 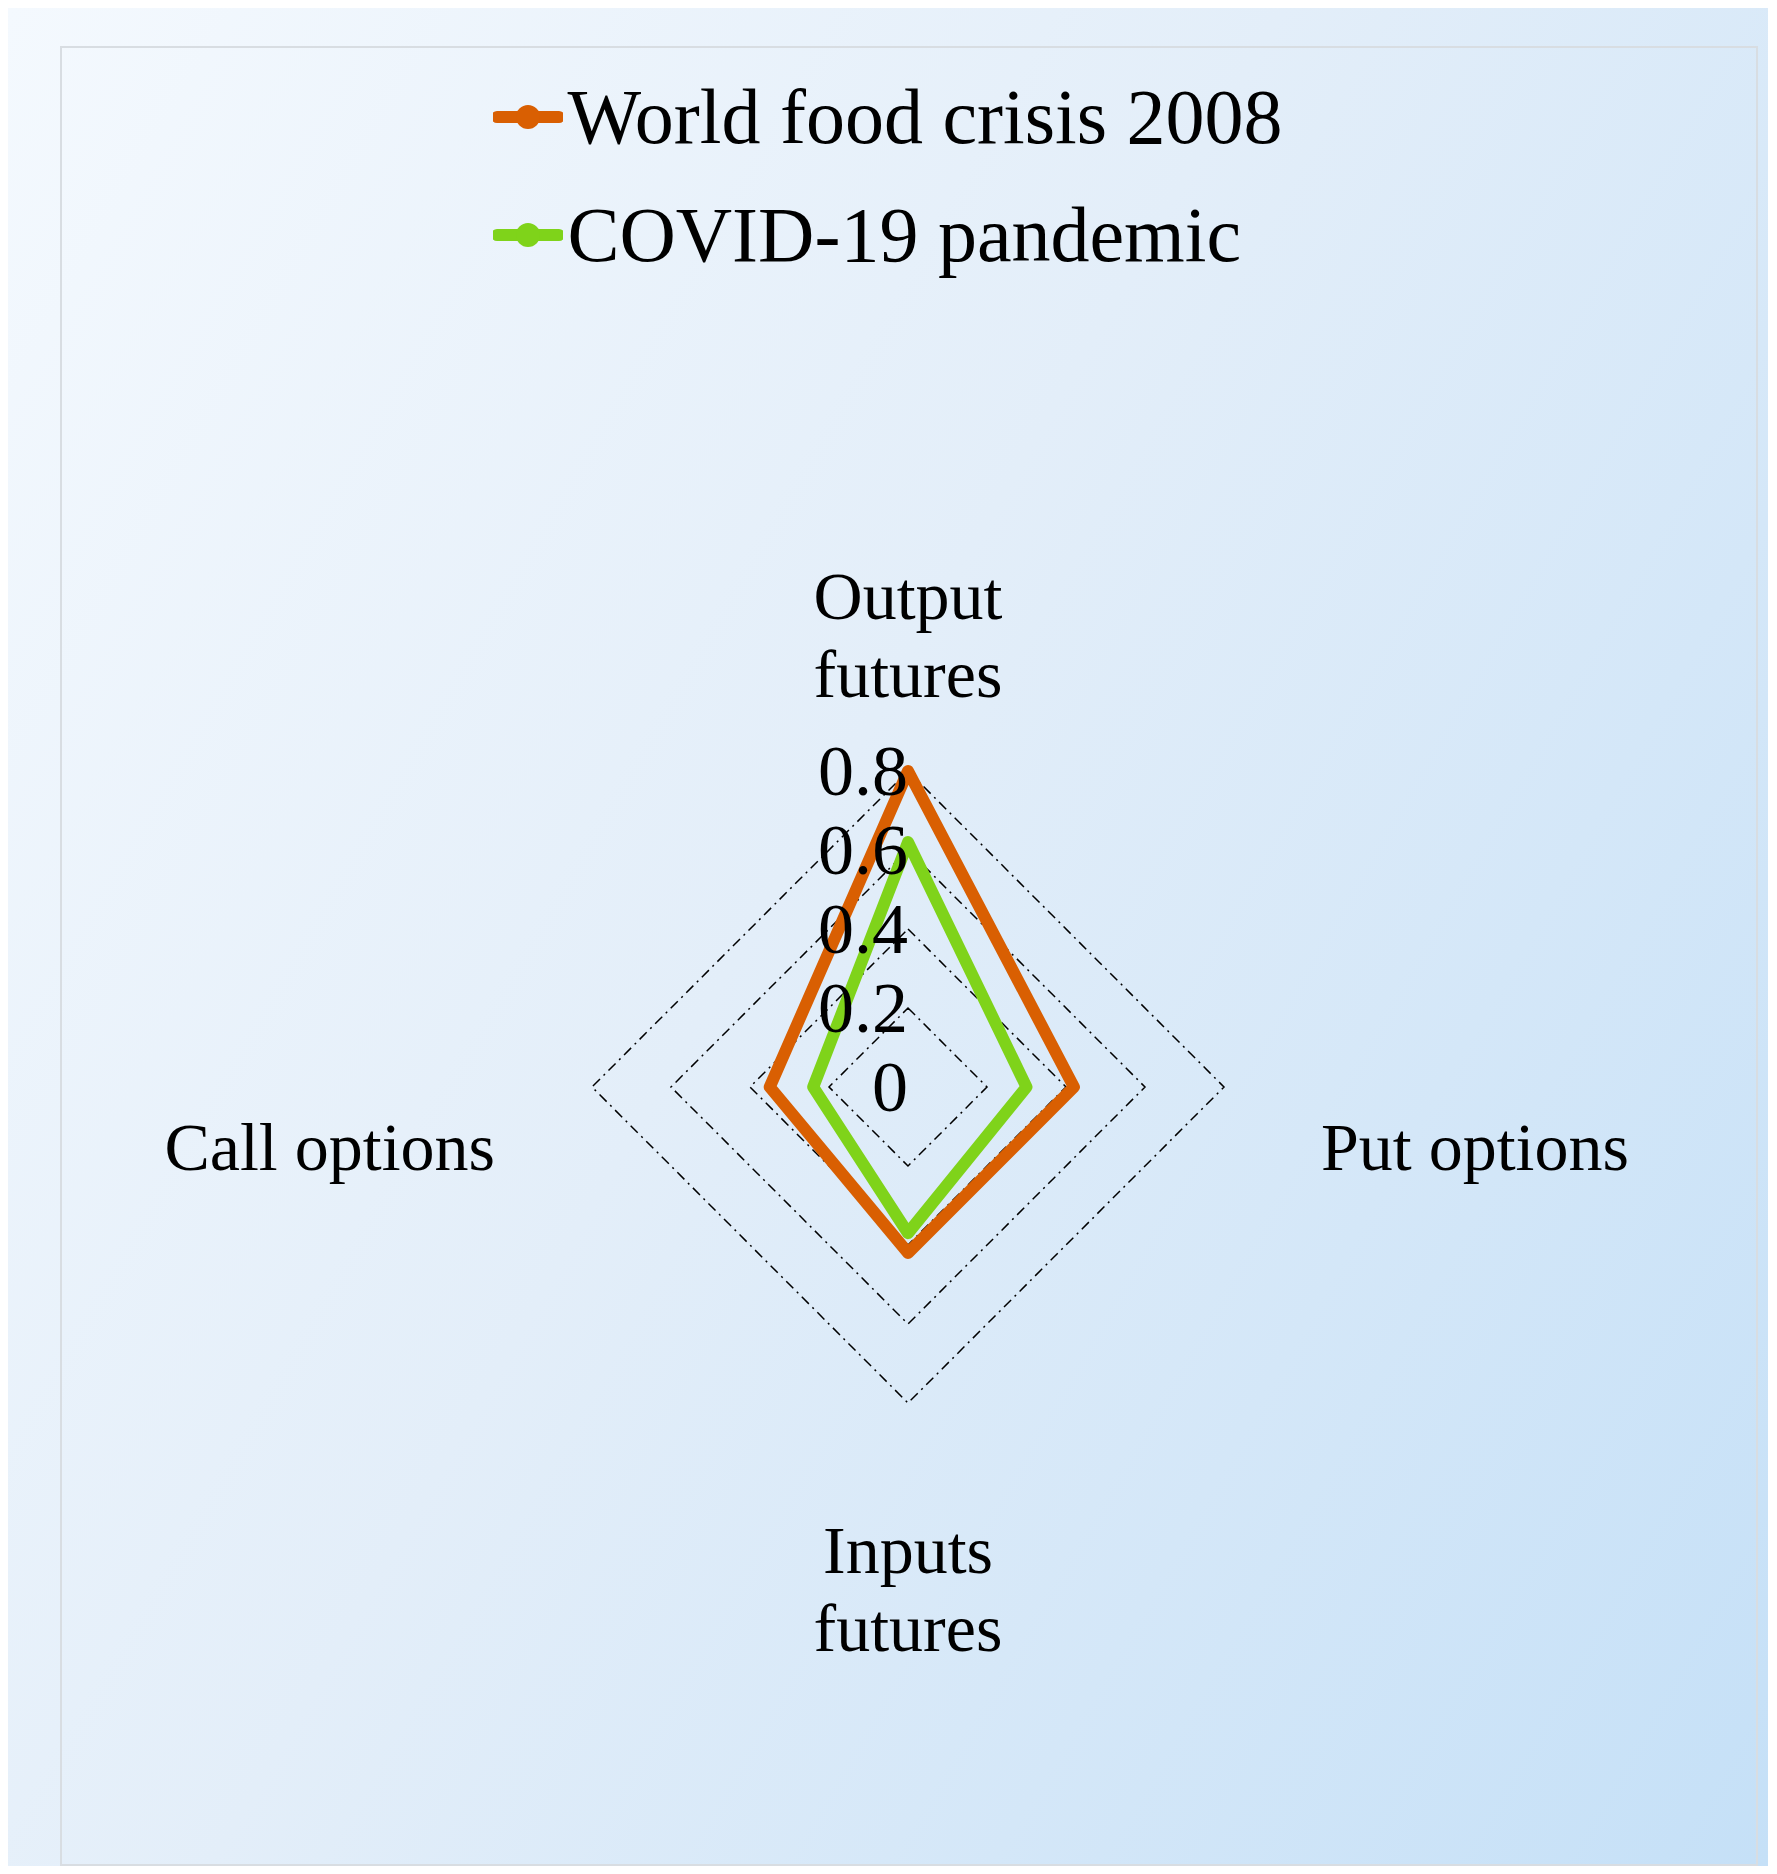 What do you see at coordinates (890, 1087) in the screenshot?
I see `y-tick-label: 0` at bounding box center [890, 1087].